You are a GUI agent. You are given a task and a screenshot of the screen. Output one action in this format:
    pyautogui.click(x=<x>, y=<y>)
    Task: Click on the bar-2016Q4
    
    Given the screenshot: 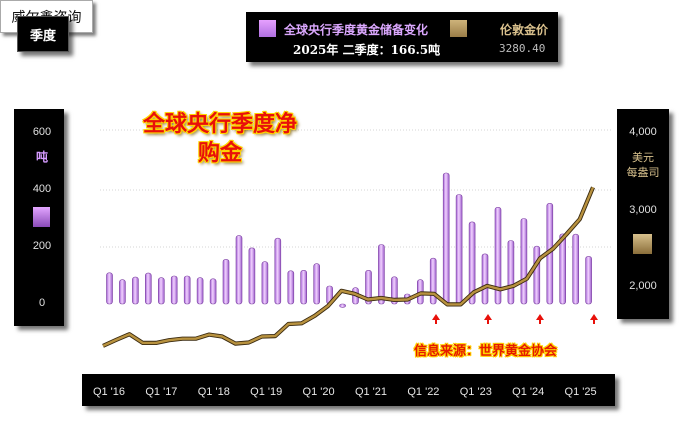 What is the action you would take?
    pyautogui.click(x=148, y=288)
    